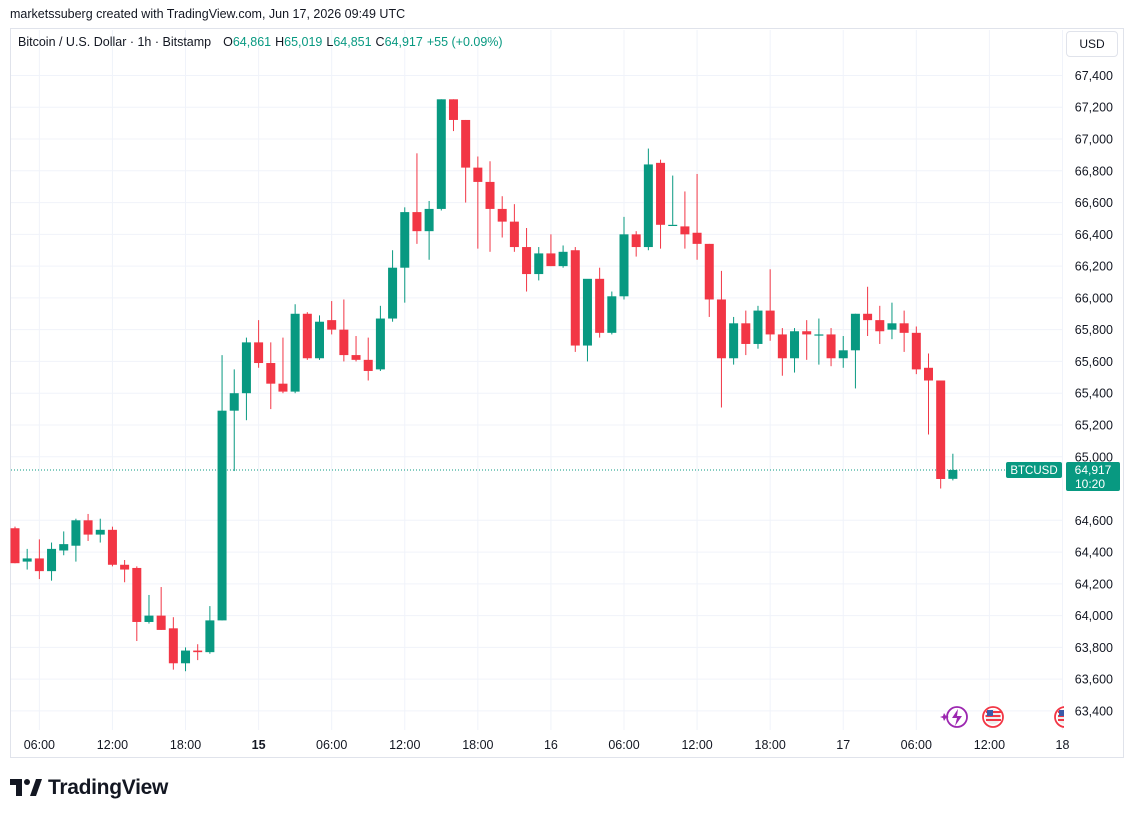 This screenshot has height=818, width=1134. I want to click on price-tick-label: 64,200, so click(1094, 584).